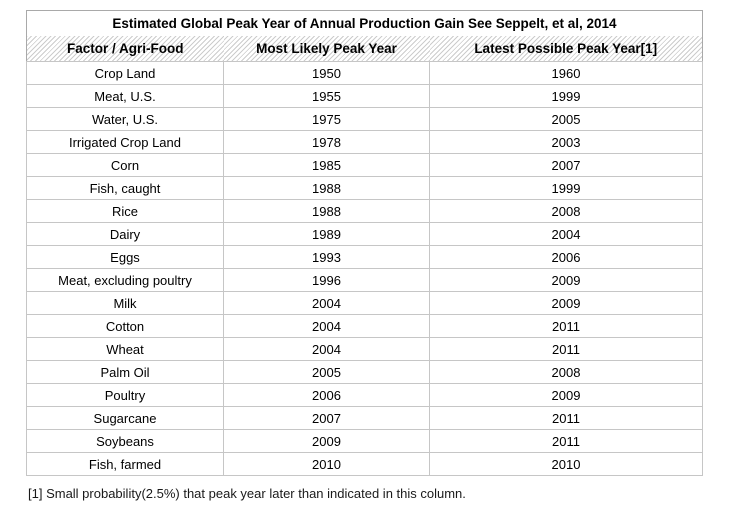 This screenshot has height=520, width=729. Describe the element at coordinates (125, 418) in the screenshot. I see `factor-cell: Sugarcane` at that location.